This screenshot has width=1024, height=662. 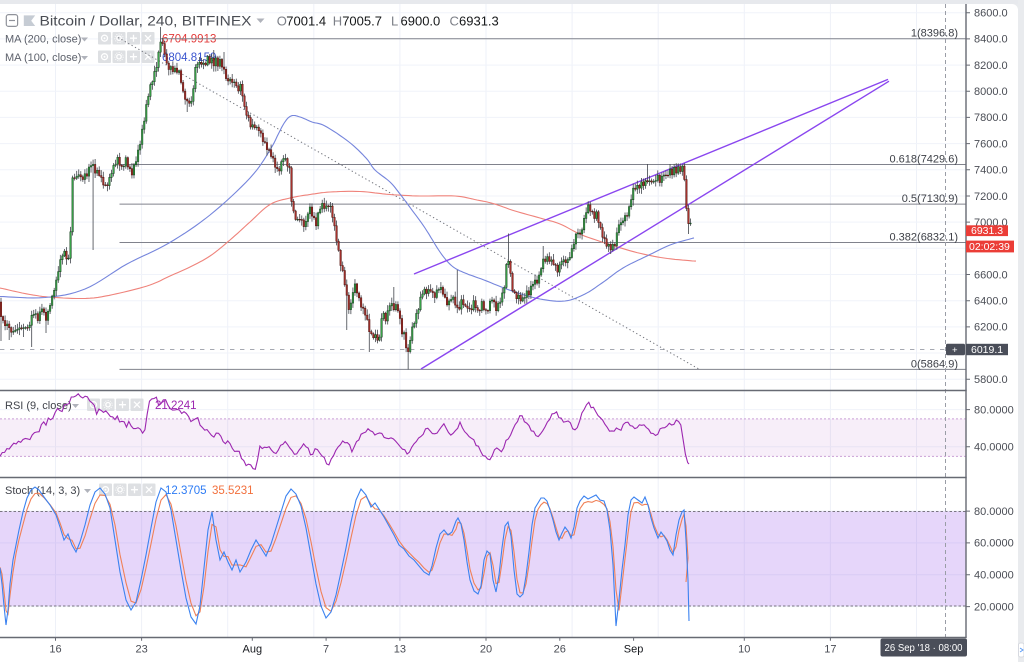 I want to click on svg-text: 7001.4, so click(x=306, y=21).